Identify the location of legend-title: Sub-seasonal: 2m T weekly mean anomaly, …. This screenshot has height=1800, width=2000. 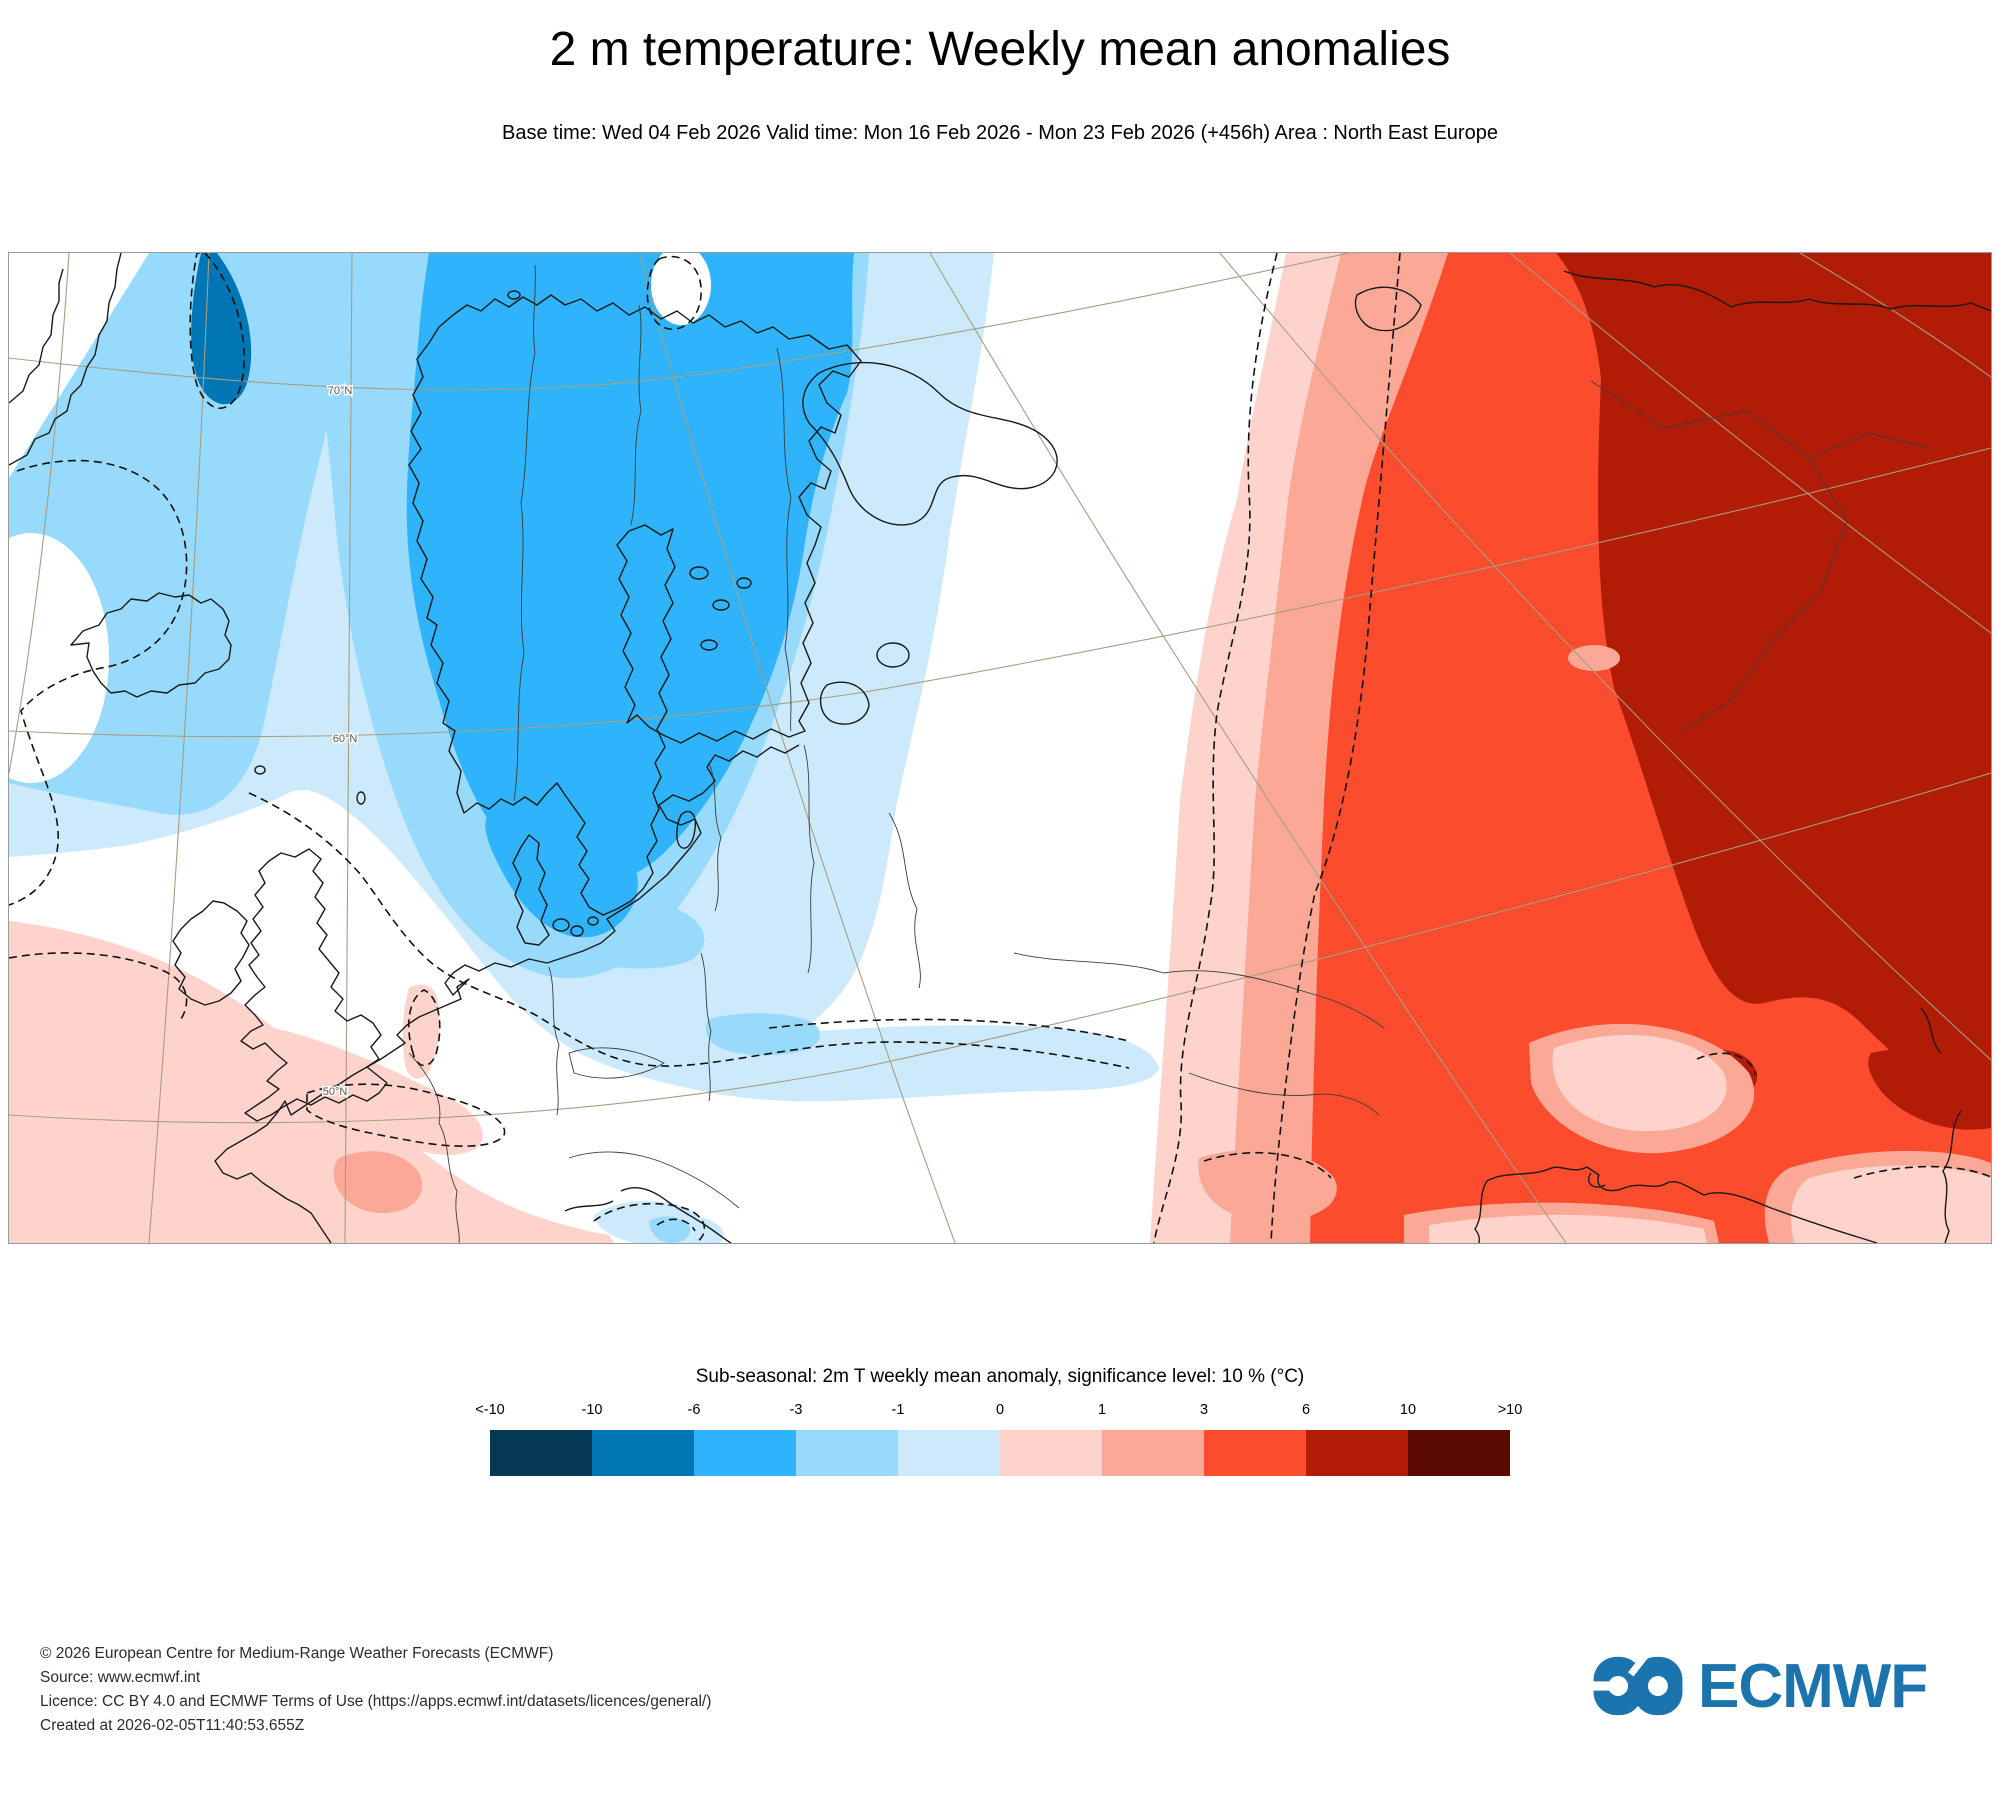
(1000, 1376).